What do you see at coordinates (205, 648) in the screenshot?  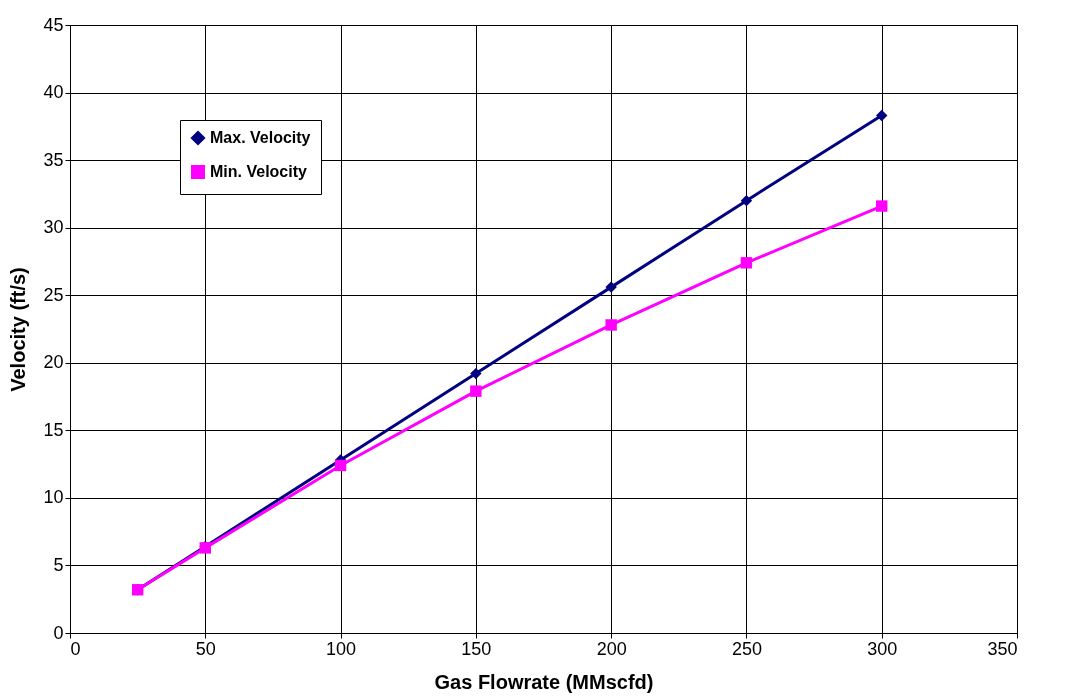 I see `x-tick-label: 50` at bounding box center [205, 648].